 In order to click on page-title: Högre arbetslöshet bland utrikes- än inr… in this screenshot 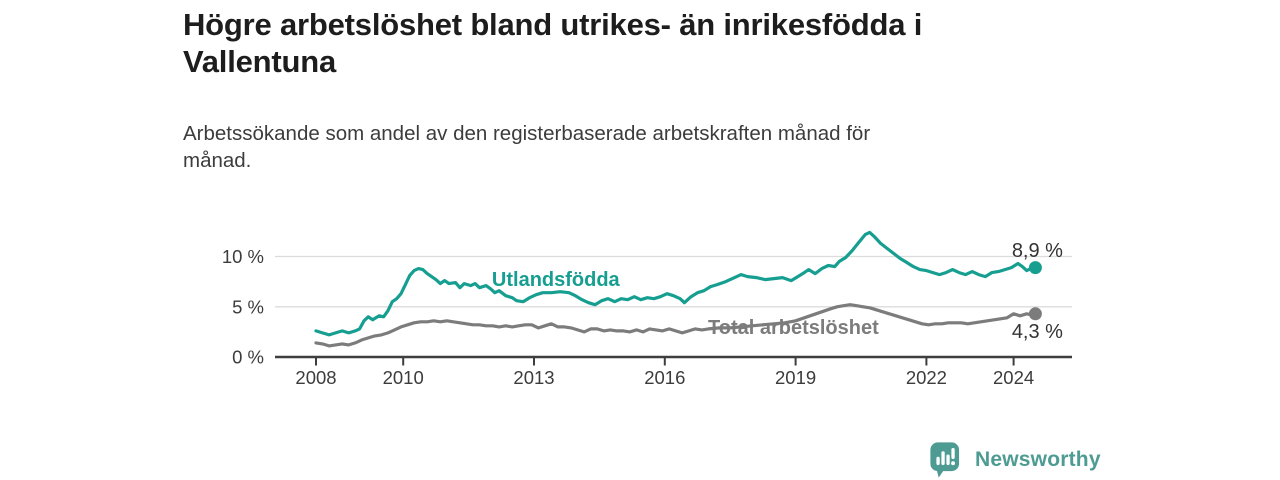, I will do `click(553, 43)`.